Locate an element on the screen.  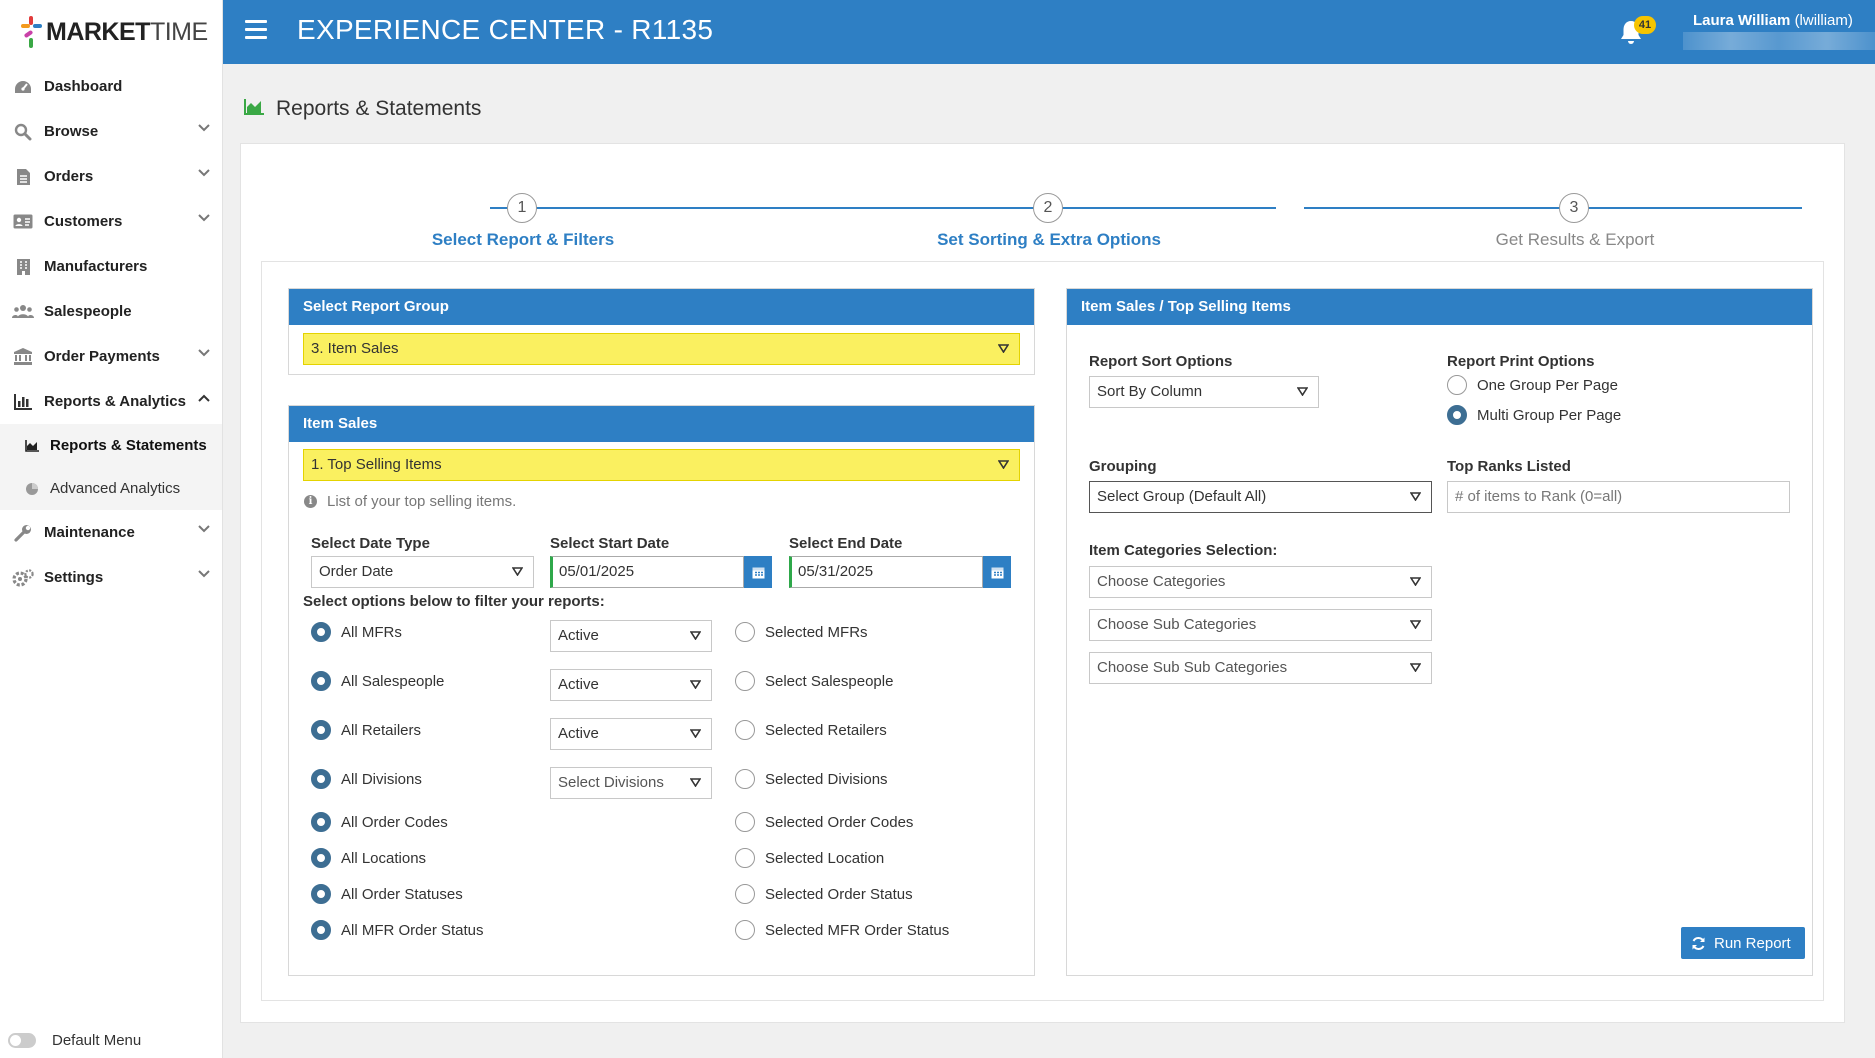
building-icon is located at coordinates (23, 267).